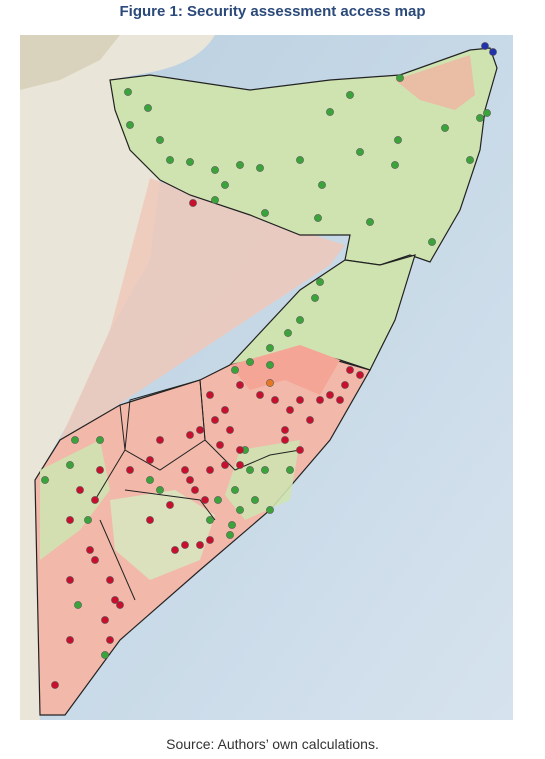  What do you see at coordinates (272, 744) in the screenshot?
I see `figure-source: Source: Authors’ own calculations.` at bounding box center [272, 744].